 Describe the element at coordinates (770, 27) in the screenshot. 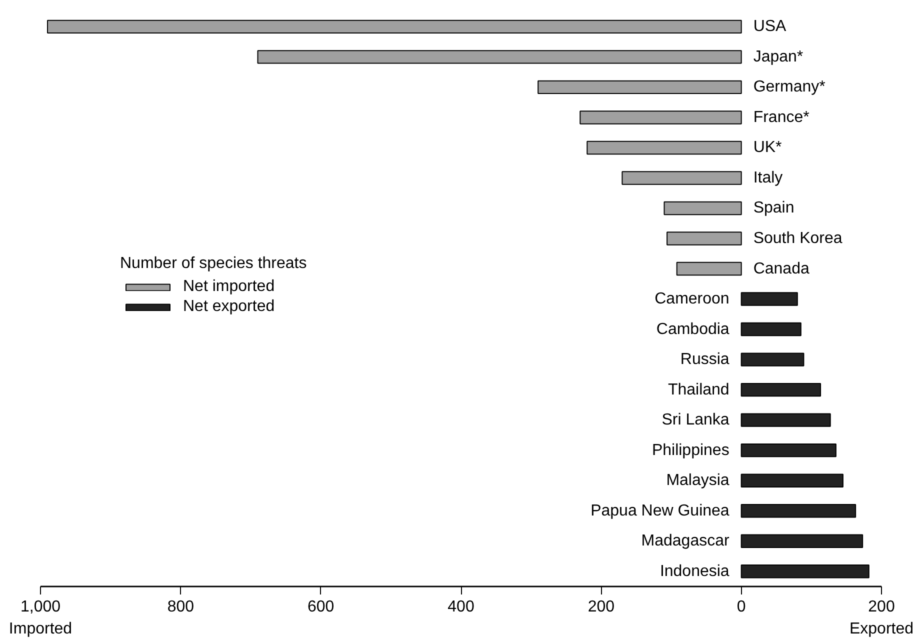

I see `y-tick-label: USA` at that location.